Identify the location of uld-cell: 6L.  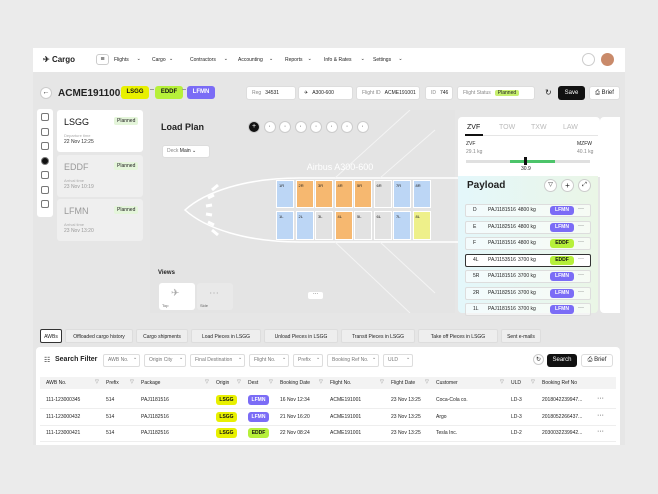
(382, 225).